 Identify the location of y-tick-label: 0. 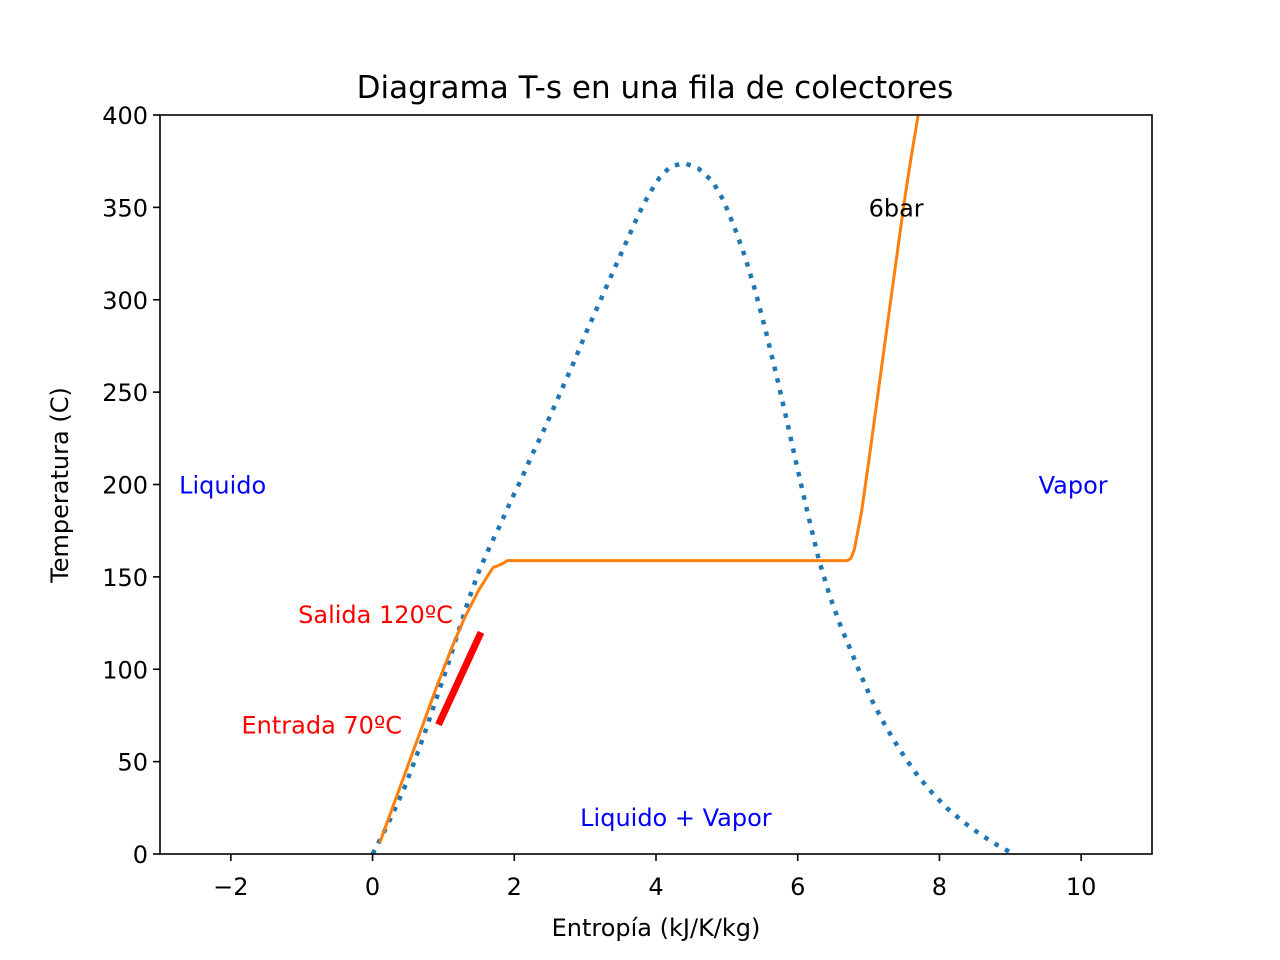
(140, 855).